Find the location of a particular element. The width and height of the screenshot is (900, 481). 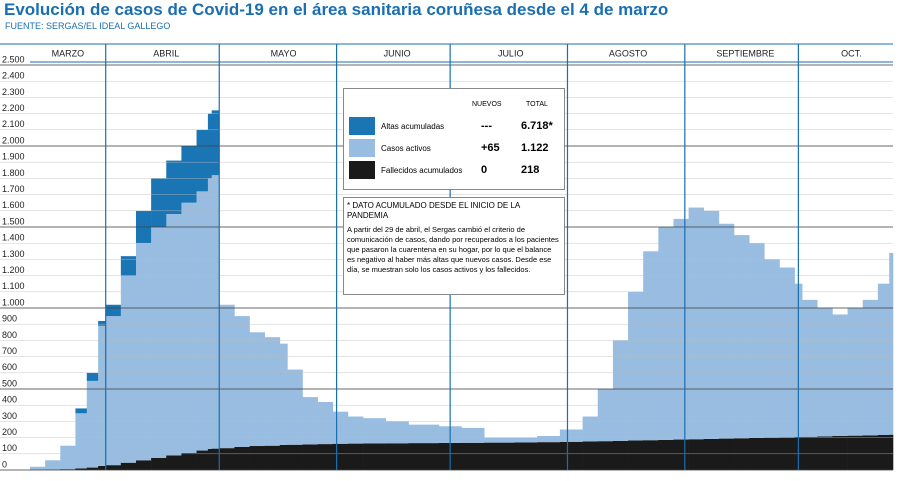

y-tick-label: 1.500 is located at coordinates (13, 221).